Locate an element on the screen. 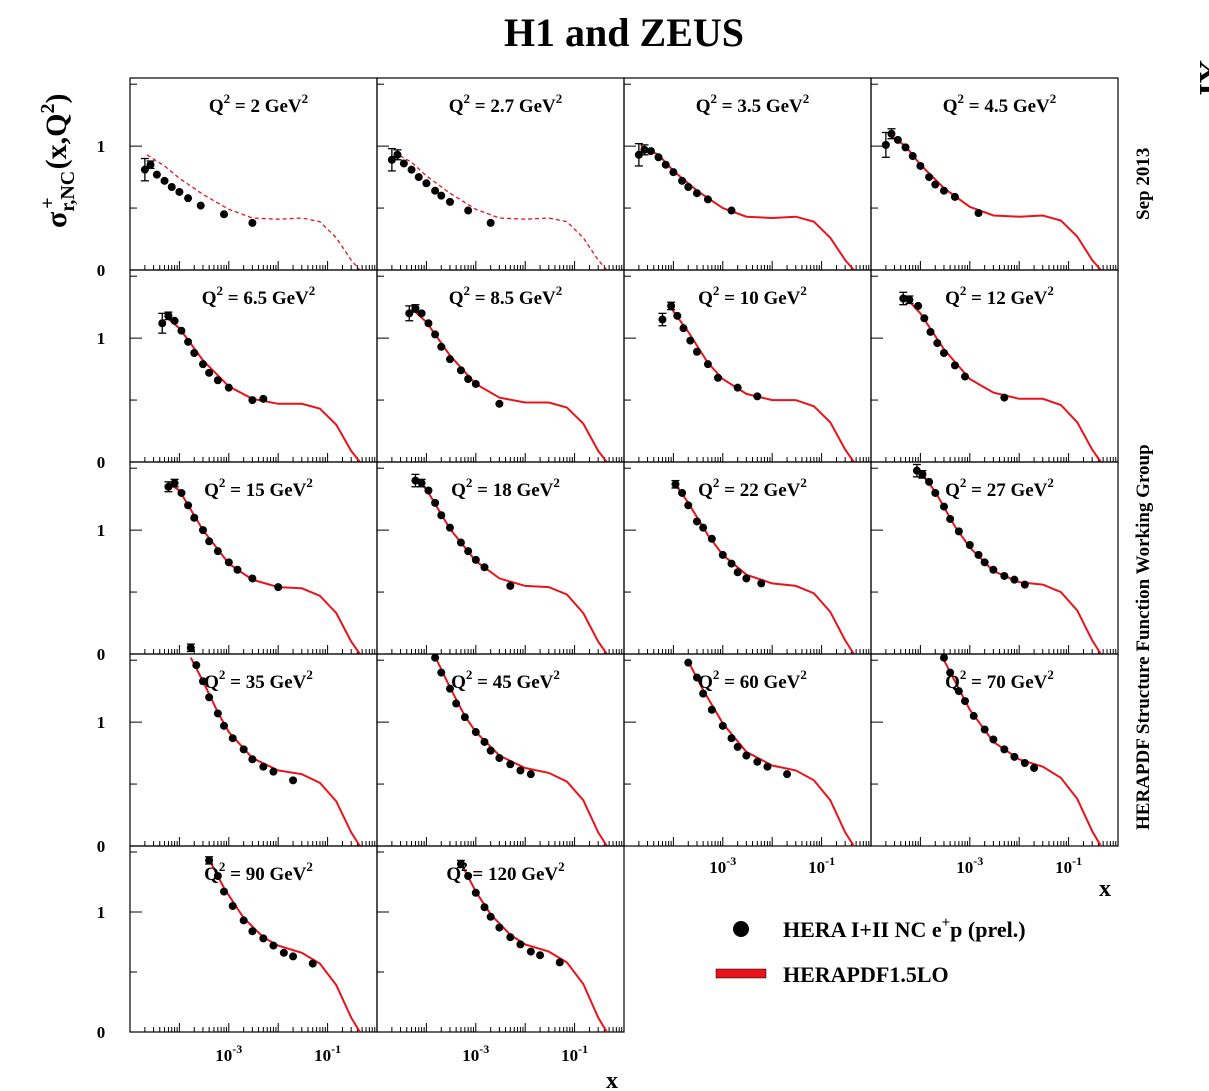 This screenshot has width=1209, height=1091. legend-curve-swatch is located at coordinates (741, 973).